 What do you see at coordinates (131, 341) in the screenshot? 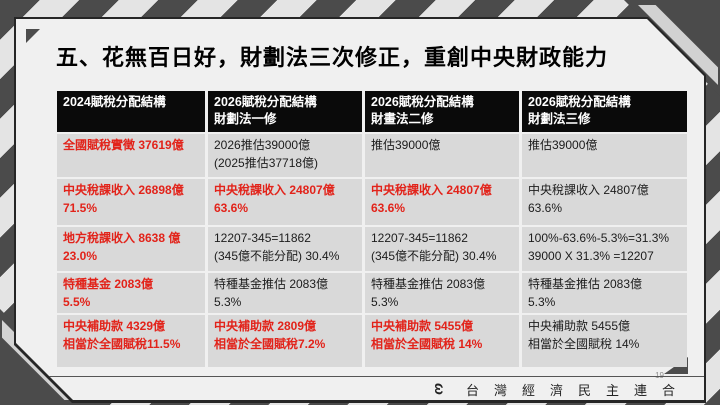
I see `table-cell: 中央補助款 4329億 相當於全國賦稅11.5%` at bounding box center [131, 341].